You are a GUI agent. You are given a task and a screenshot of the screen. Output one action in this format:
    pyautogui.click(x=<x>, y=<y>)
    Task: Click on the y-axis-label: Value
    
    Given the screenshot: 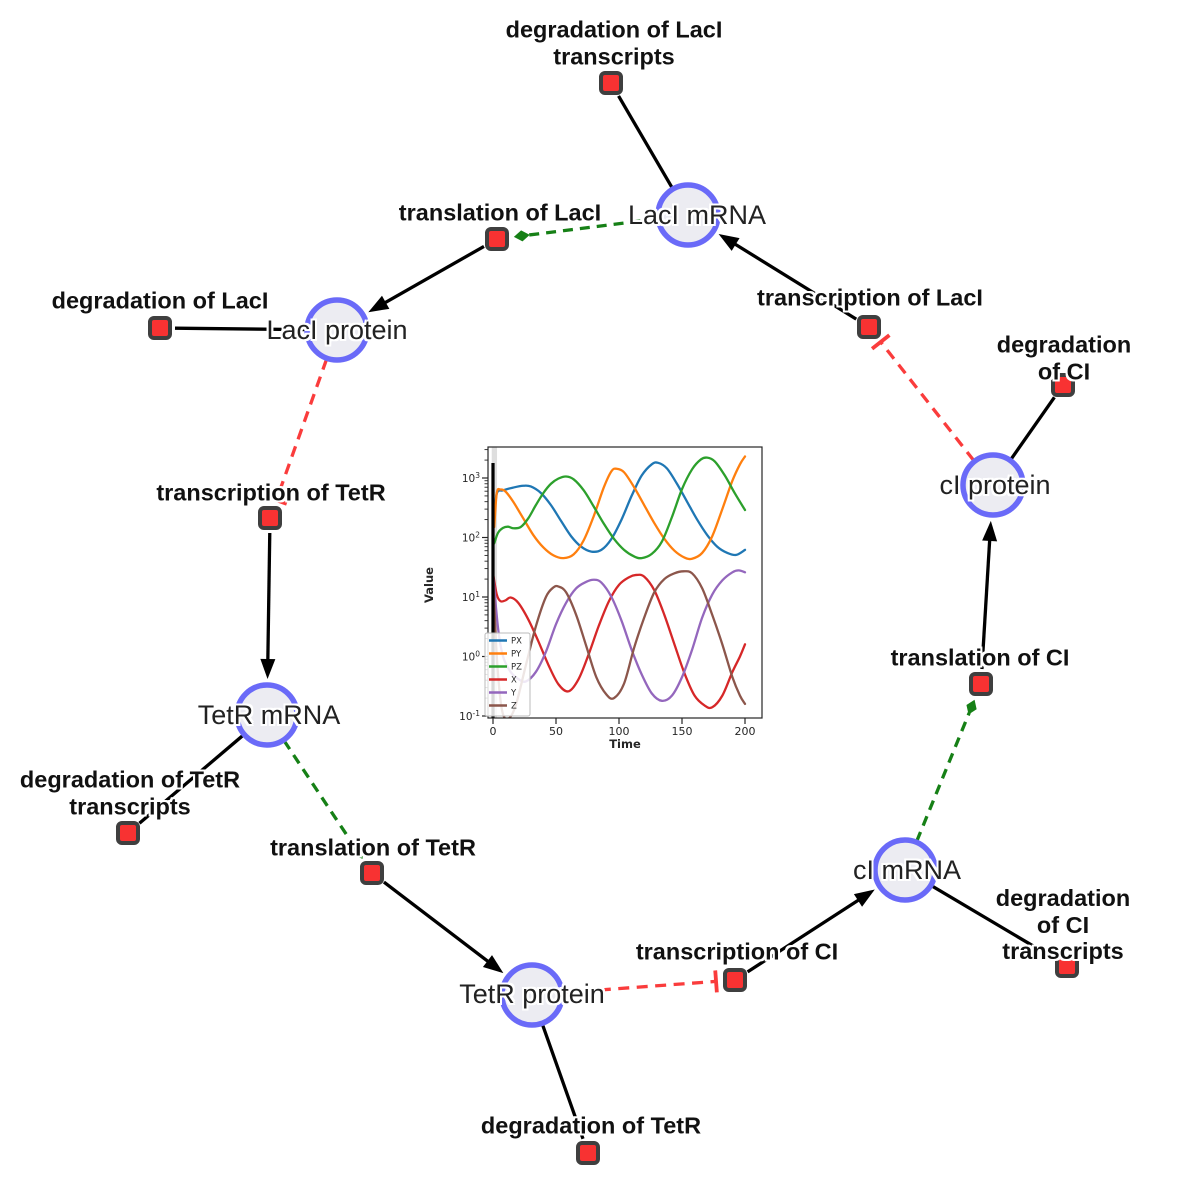 What is the action you would take?
    pyautogui.click(x=429, y=585)
    